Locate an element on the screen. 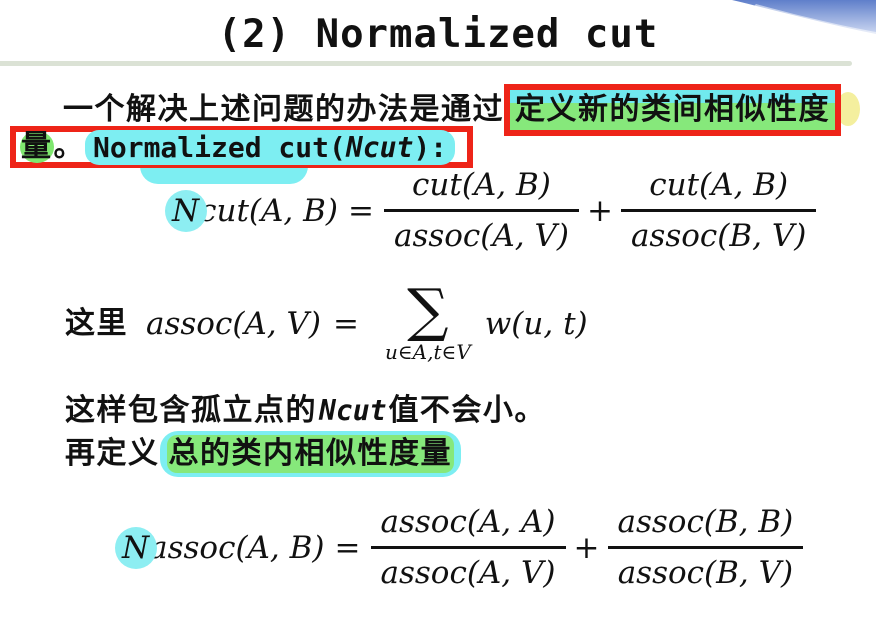 This screenshot has height=620, width=876. nassoc-lhs-rest: assoc(A, B) is located at coordinates (237, 547).